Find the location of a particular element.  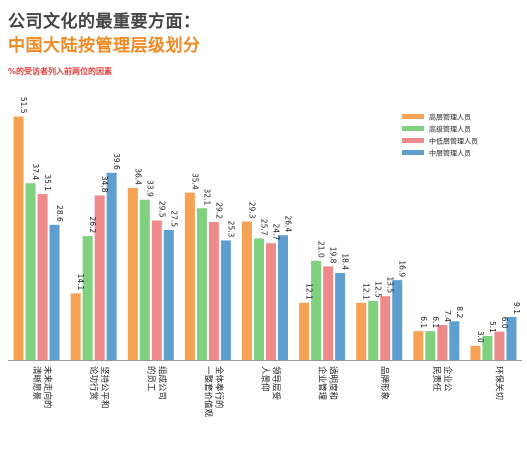

value-label: 37.4 is located at coordinates (35, 171).